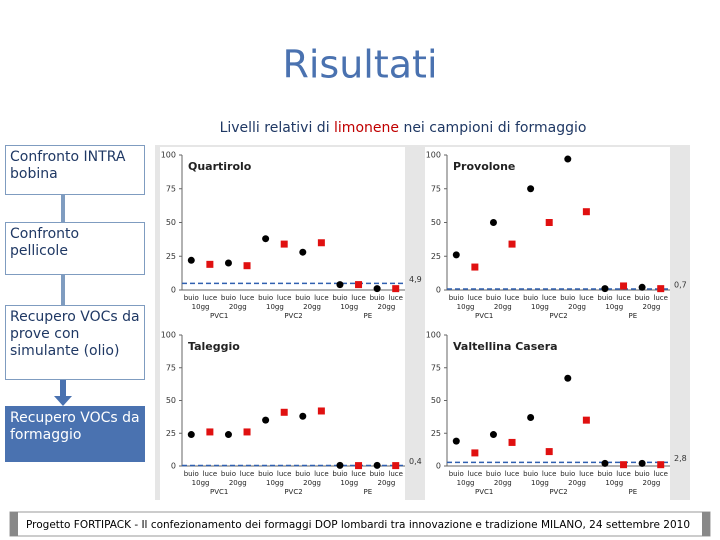  What do you see at coordinates (415, 279) in the screenshot?
I see `reference-label: 4,9` at bounding box center [415, 279].